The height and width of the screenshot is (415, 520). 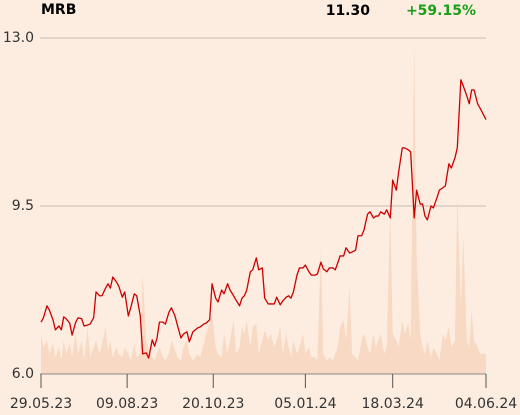 What do you see at coordinates (127, 404) in the screenshot?
I see `x-tick-label: 09.08.23` at bounding box center [127, 404].